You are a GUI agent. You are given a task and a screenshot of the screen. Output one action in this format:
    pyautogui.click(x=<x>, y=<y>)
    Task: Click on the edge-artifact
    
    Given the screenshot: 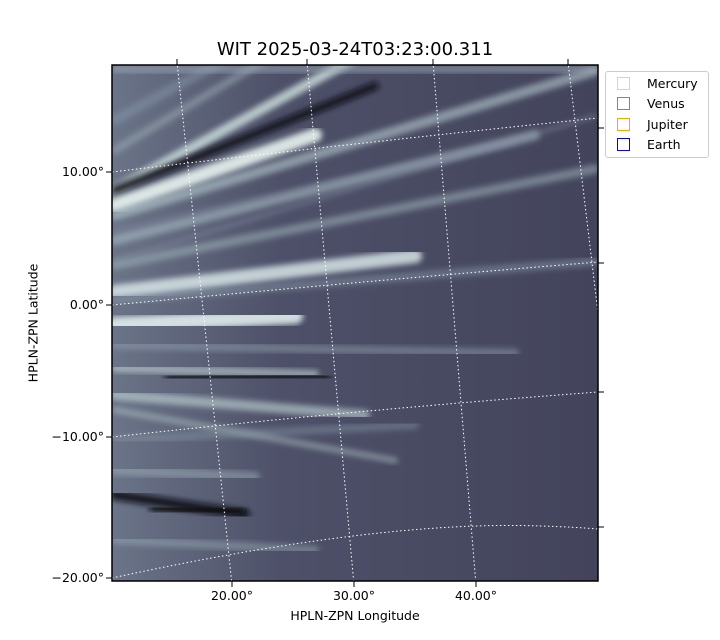 What is the action you would take?
    pyautogui.click(x=355, y=69)
    